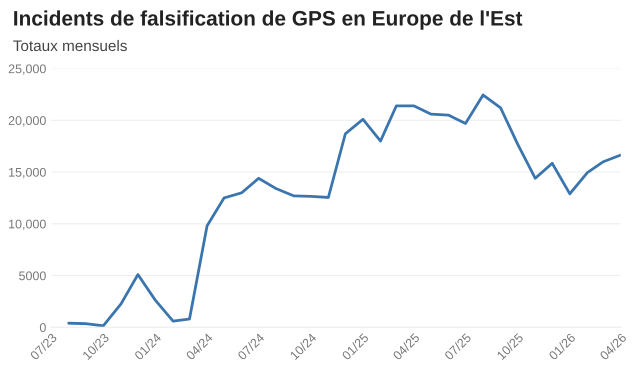  I want to click on chart-subtitle: Totaux mensuels, so click(70, 46).